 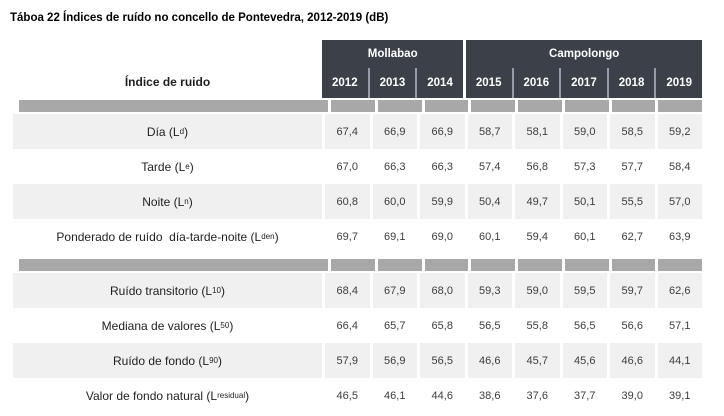 What do you see at coordinates (631, 325) in the screenshot?
I see `value-cell: 56,6` at bounding box center [631, 325].